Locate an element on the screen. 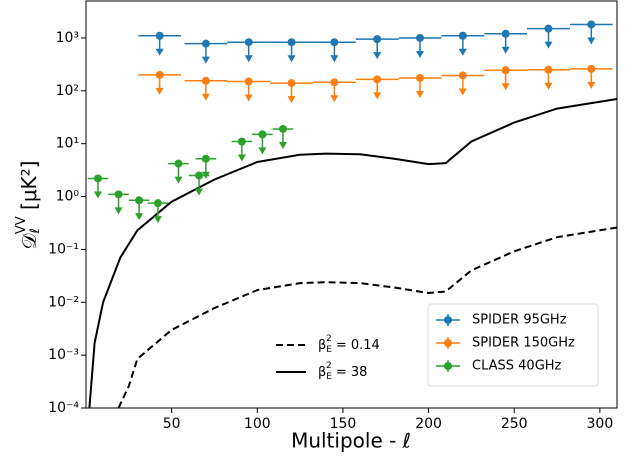 This screenshot has width=641, height=464. legend-label-part: = 0.14 is located at coordinates (356, 345).